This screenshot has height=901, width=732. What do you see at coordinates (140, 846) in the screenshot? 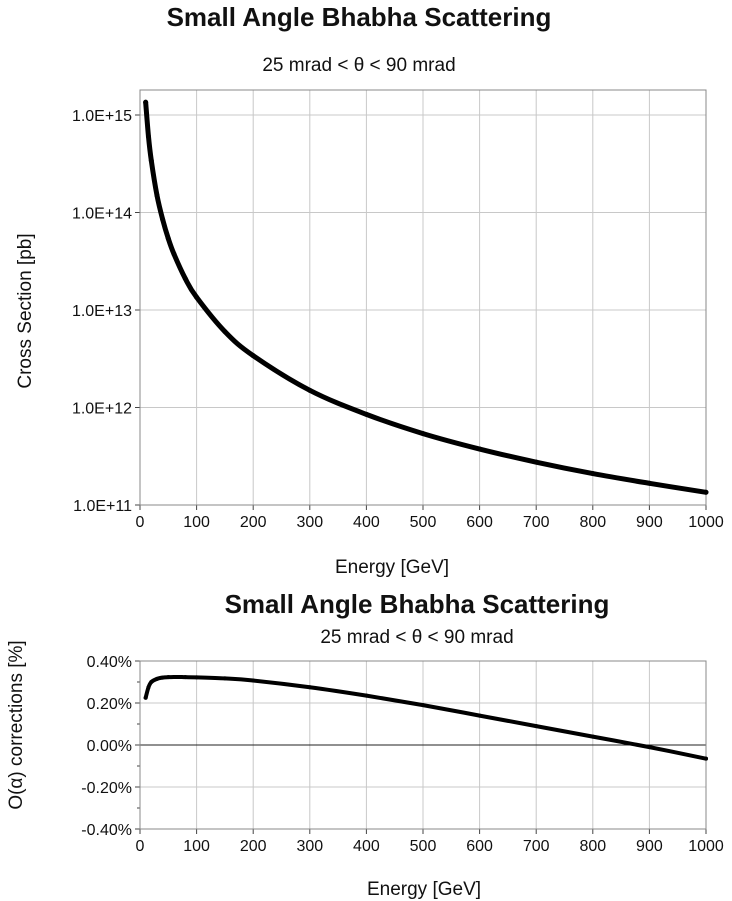
I see `chart2-x-tick-label: 0` at bounding box center [140, 846].